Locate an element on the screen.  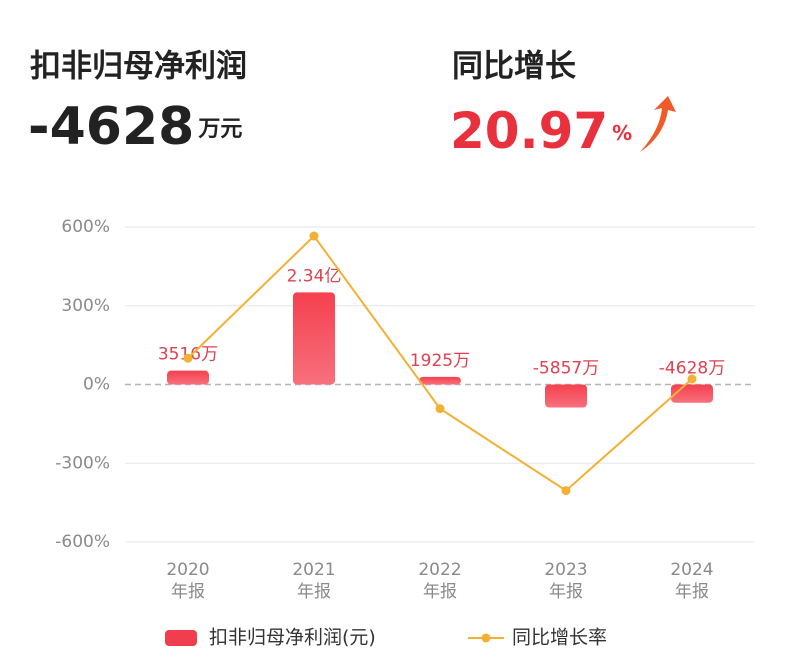
bar-value-label: -5857万 is located at coordinates (566, 369).